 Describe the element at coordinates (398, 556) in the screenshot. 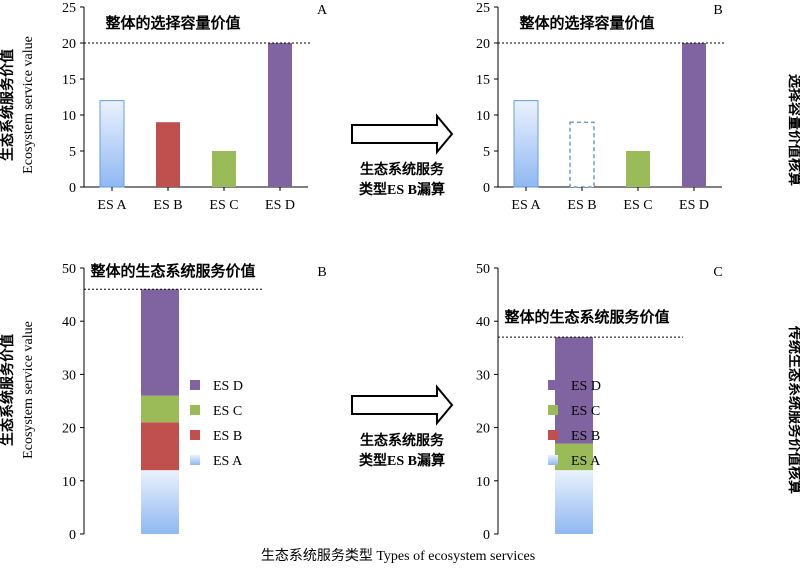

I see `shared-xlabel: 生态系统服务类型 Types of ecosystem services` at that location.